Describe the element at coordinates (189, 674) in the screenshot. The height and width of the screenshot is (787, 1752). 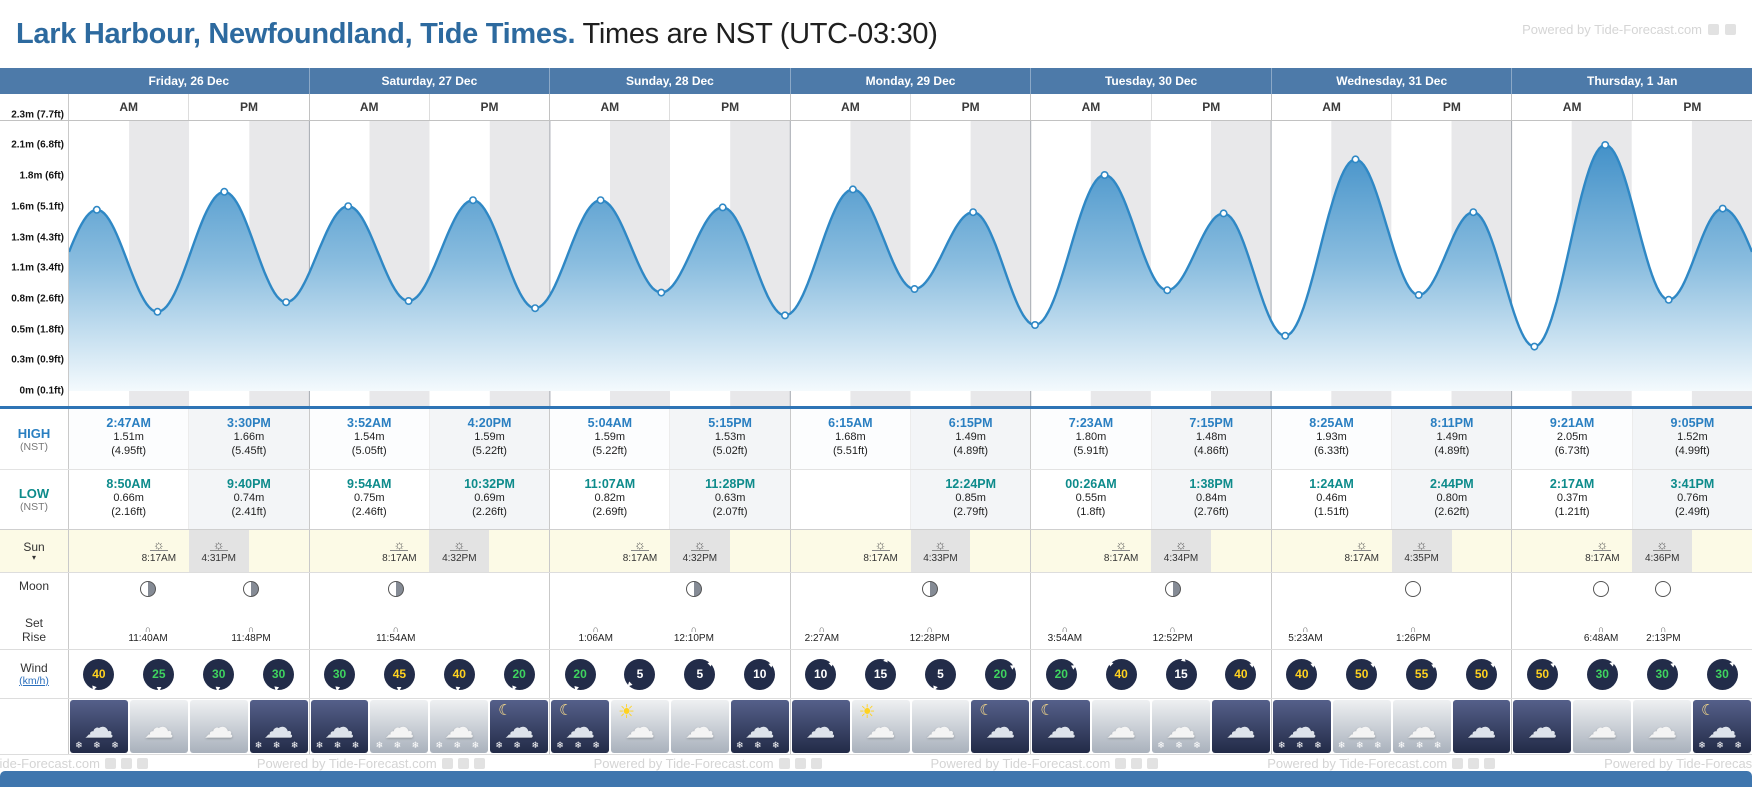
I see `wind-day: 40 ▲ 25 ▲ 30 ▲ 30 ▲` at that location.